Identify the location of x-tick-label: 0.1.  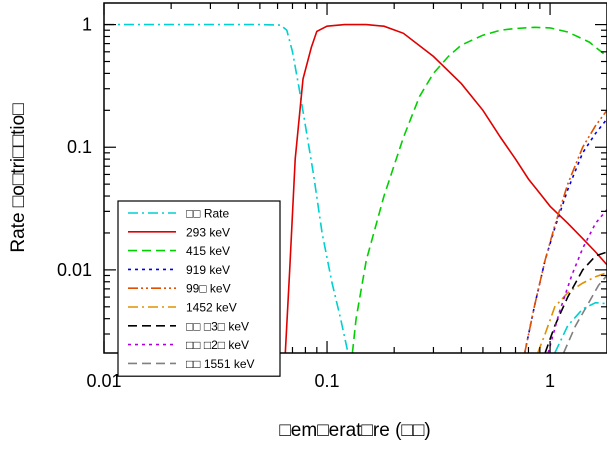
(327, 381).